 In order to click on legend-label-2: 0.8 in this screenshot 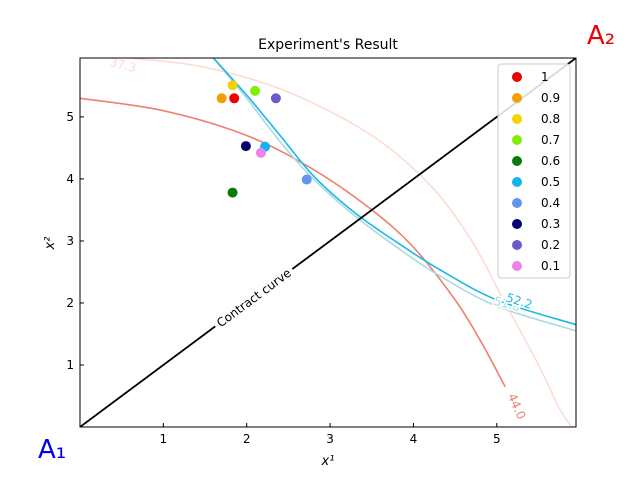, I will do `click(550, 119)`.